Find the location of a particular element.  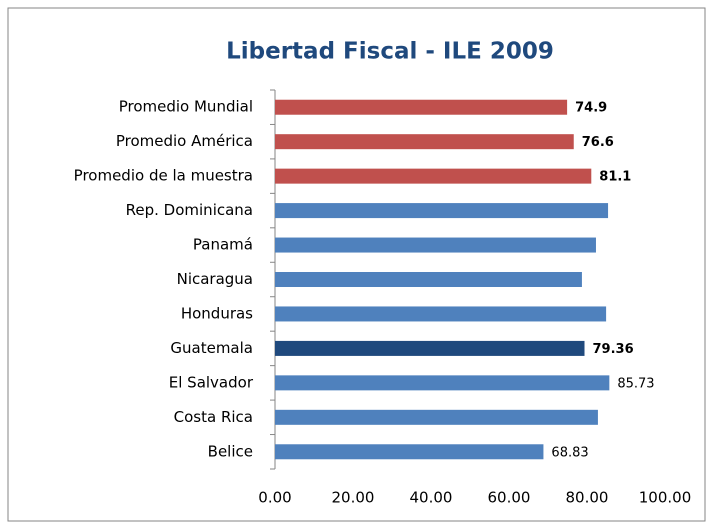

x-tick-label: 80.00 is located at coordinates (587, 498).